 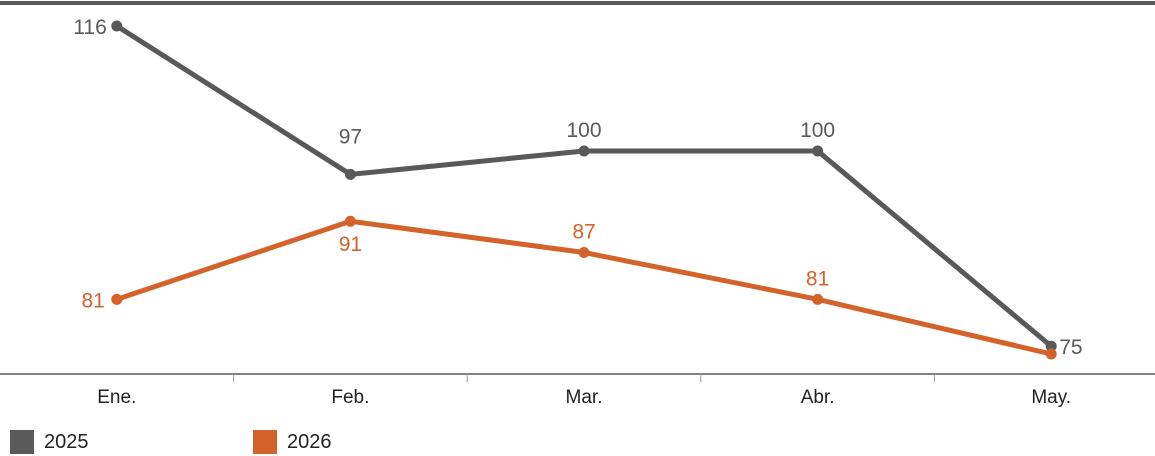 I want to click on x-axis-labels: Ene. Feb. Mar. Abr. May., so click(x=584, y=397).